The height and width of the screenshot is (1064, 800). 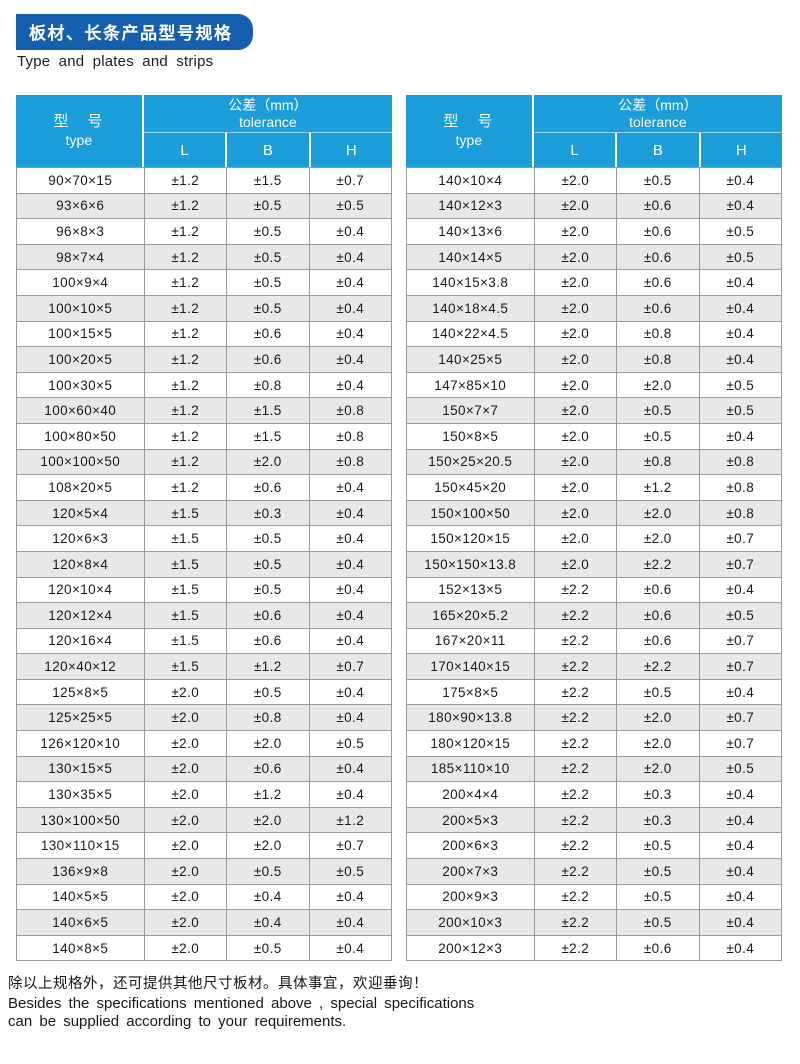 I want to click on model-cell: 120×12×4, so click(x=80, y=615).